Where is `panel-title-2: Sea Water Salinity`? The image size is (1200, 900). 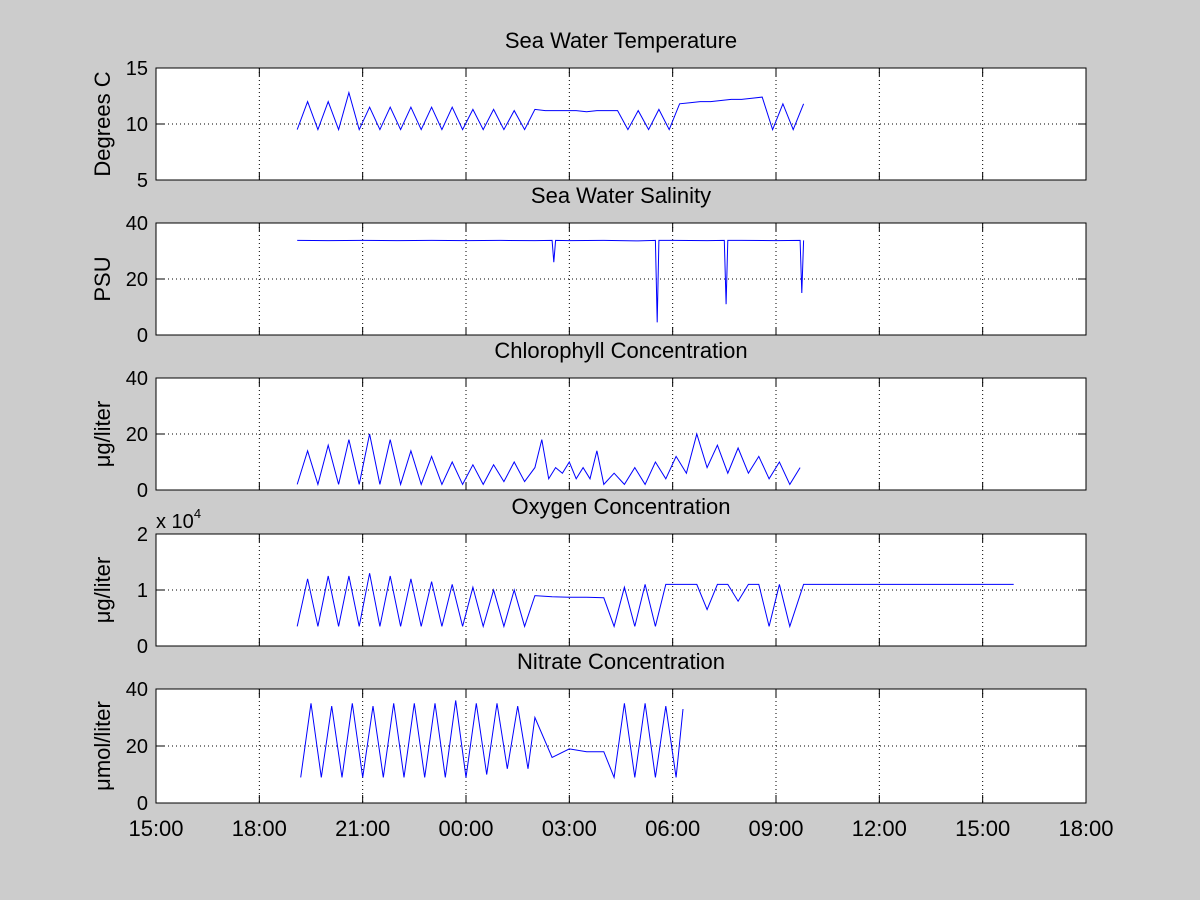 panel-title-2: Sea Water Salinity is located at coordinates (621, 195).